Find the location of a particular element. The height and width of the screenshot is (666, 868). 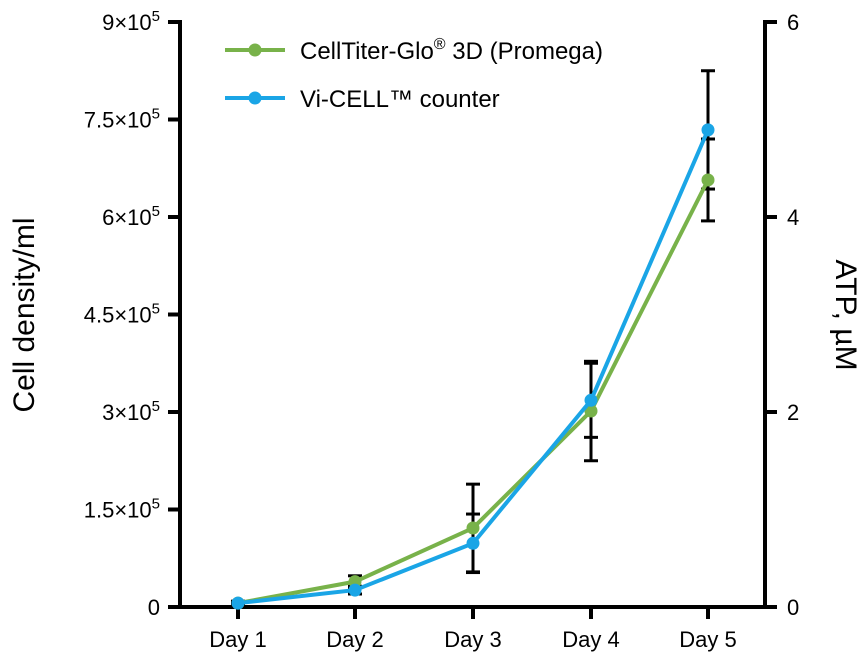

y-left-tick-label: 7.5×10⁵ is located at coordinates (122, 119).